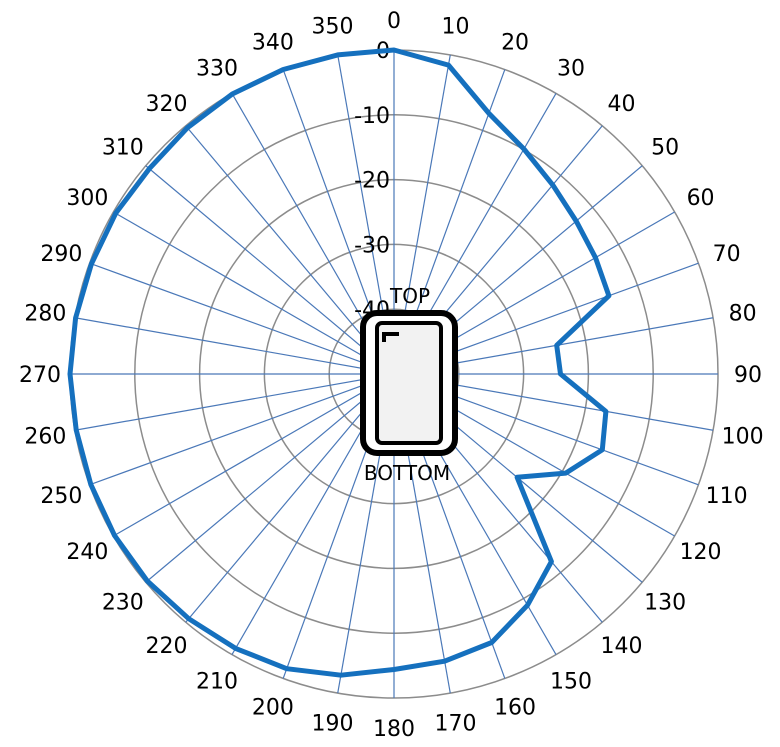  I want to click on angle-tick-label: 120, so click(701, 552).